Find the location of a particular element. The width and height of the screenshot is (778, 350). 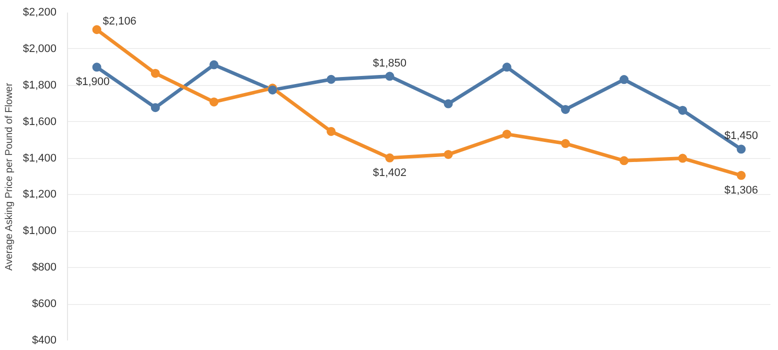

data-label: $1,402 is located at coordinates (389, 172).